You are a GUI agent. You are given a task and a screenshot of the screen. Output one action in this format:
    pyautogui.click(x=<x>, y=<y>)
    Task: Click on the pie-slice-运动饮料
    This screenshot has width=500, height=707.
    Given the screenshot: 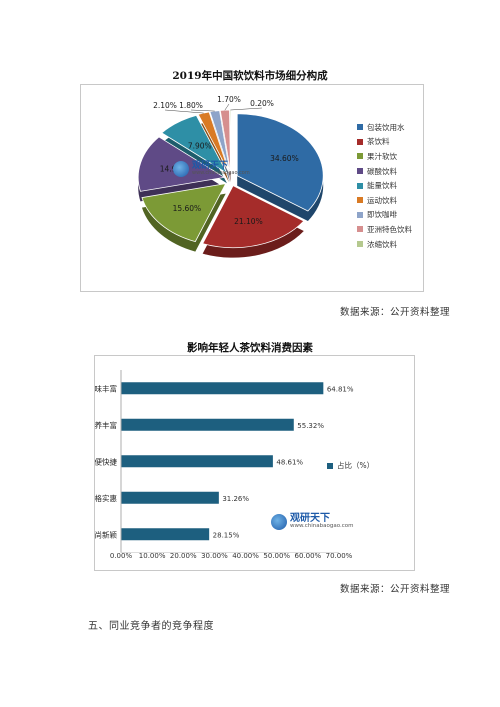 What is the action you would take?
    pyautogui.click(x=213, y=142)
    